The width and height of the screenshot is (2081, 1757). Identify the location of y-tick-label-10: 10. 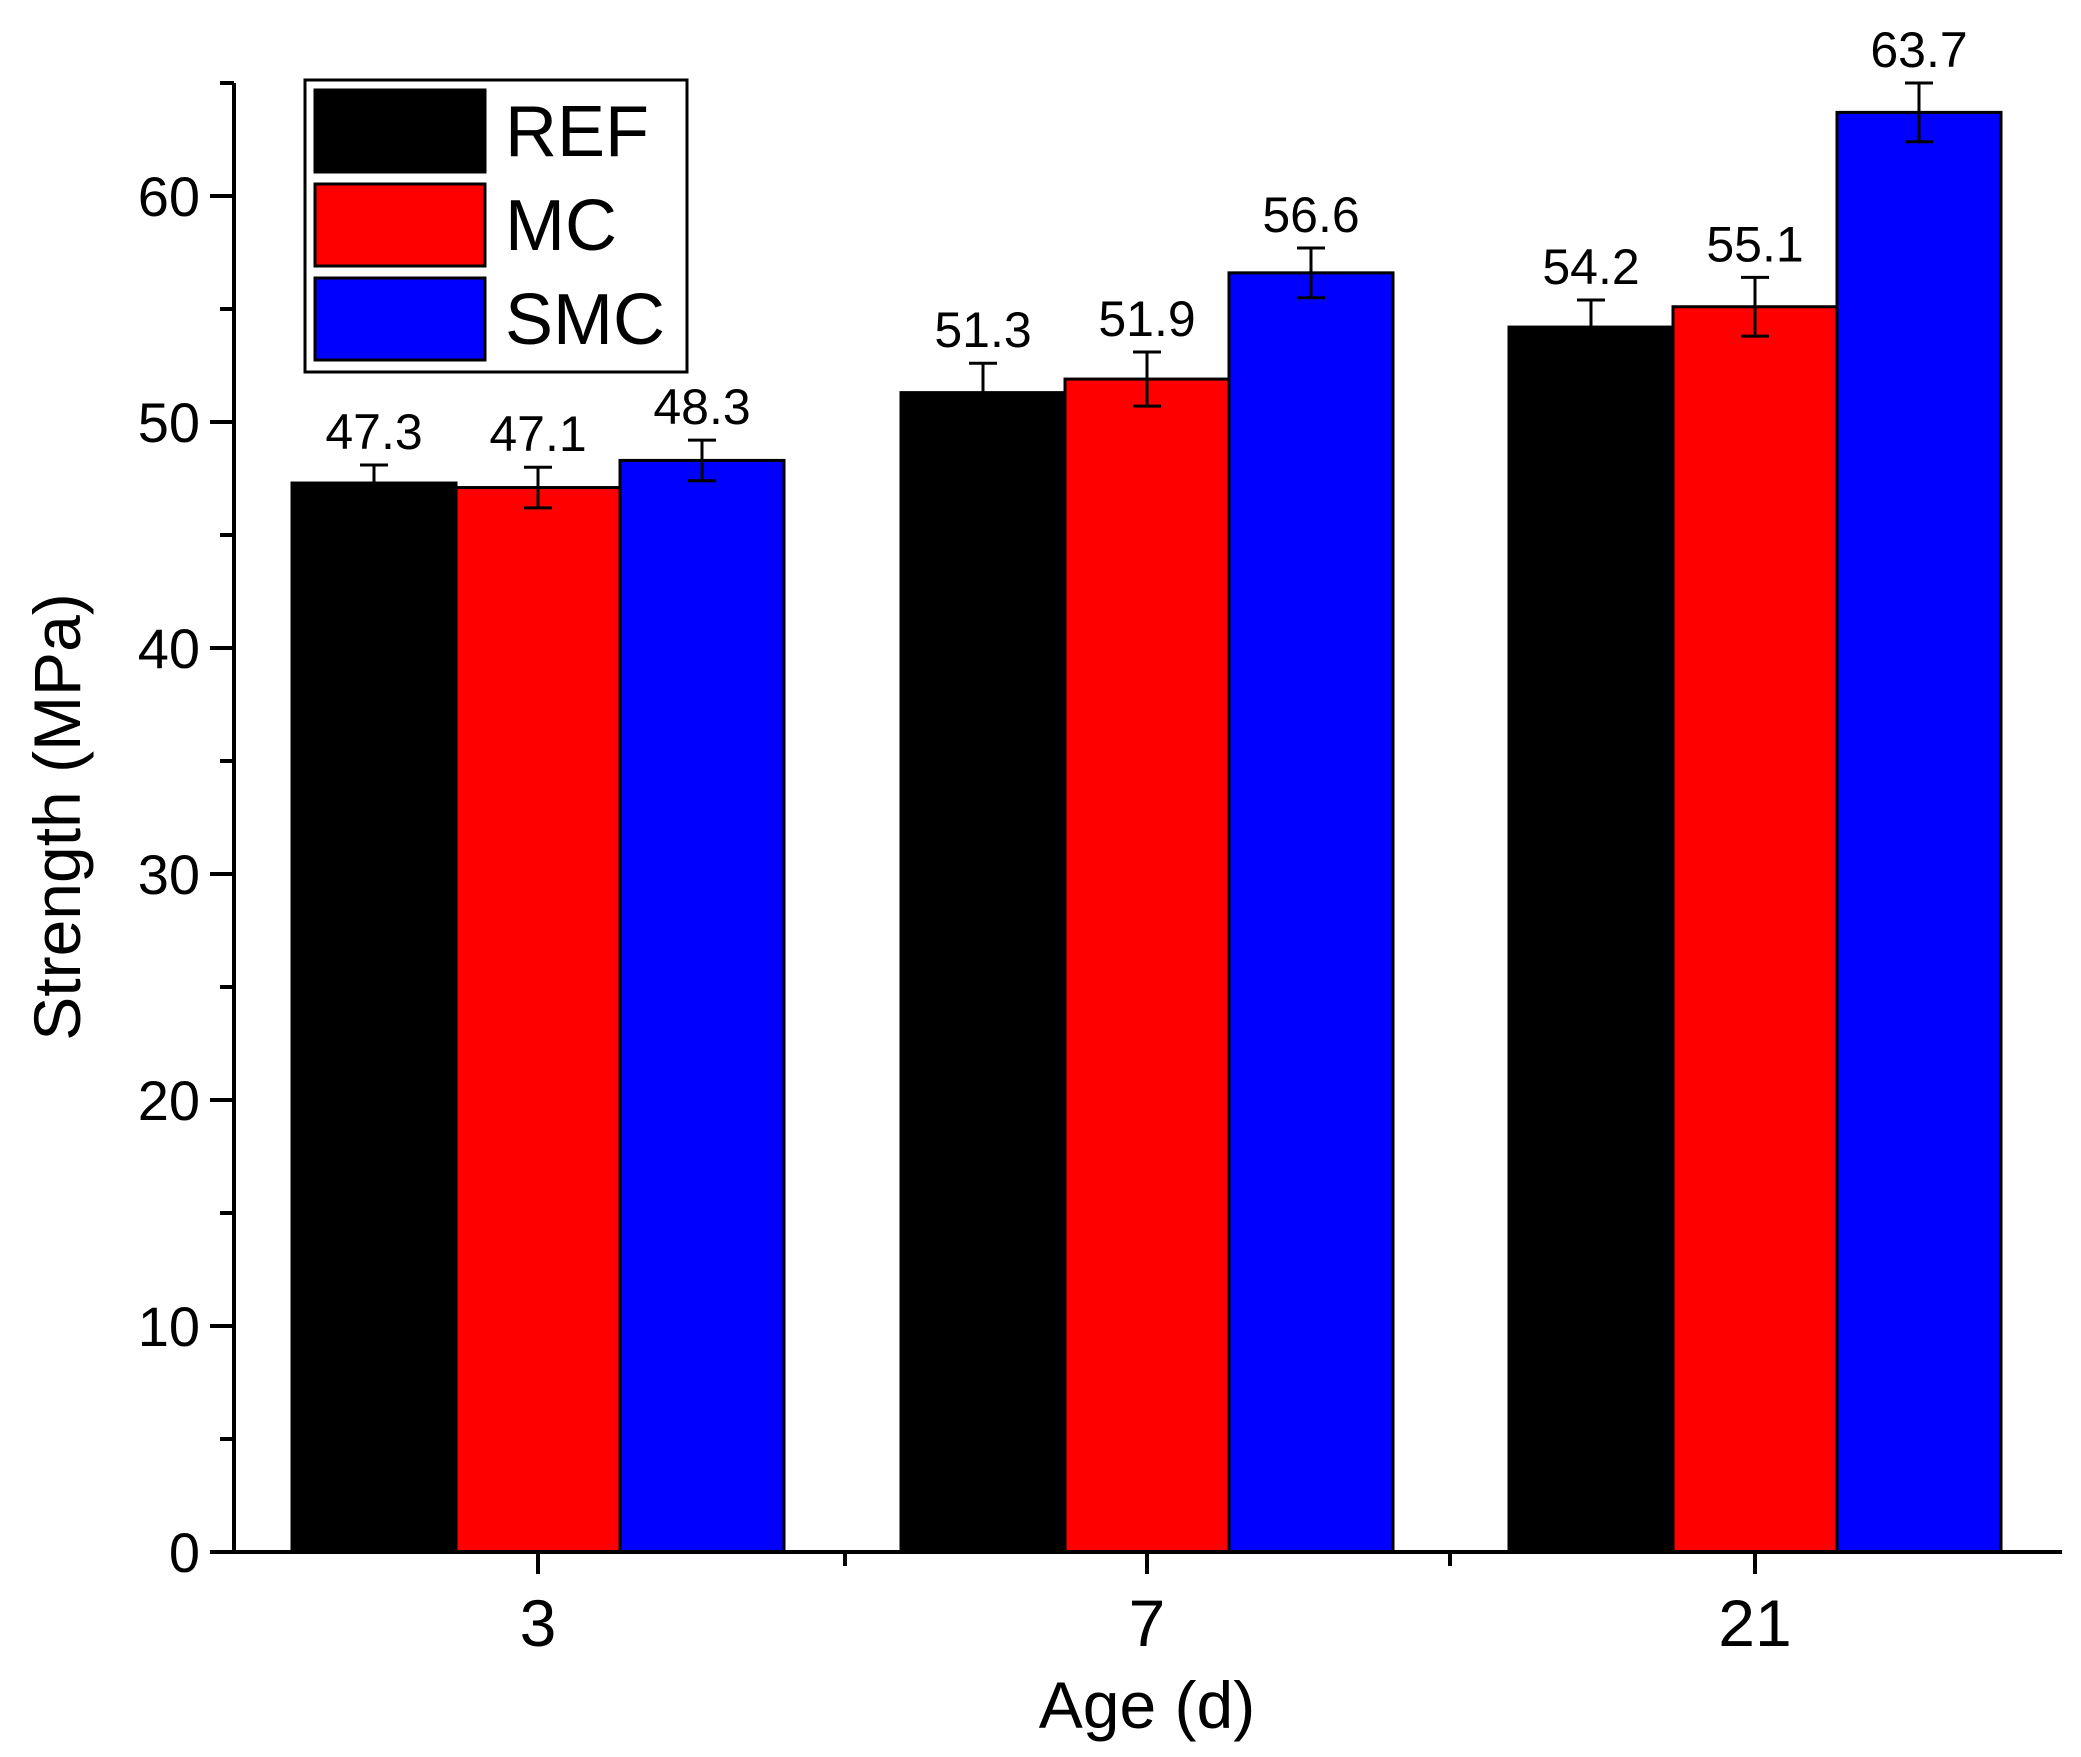
(169, 1326).